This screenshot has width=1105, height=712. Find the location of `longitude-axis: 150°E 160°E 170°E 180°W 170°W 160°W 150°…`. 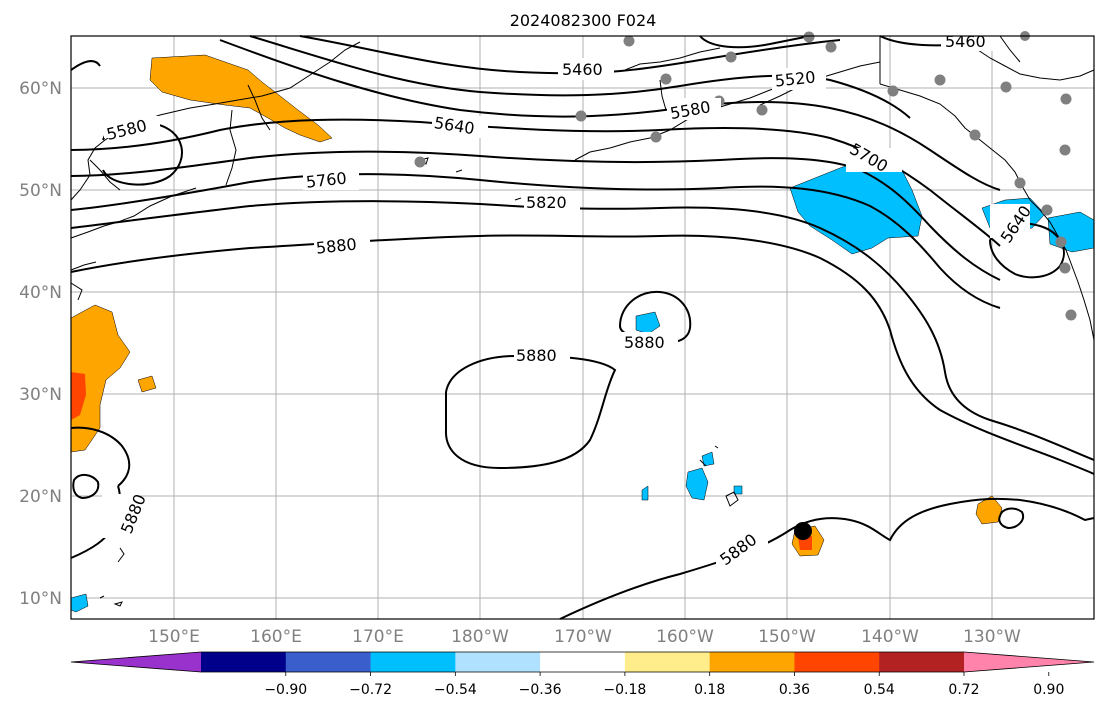

longitude-axis: 150°E 160°E 170°E 180°W 170°W 160°W 150°… is located at coordinates (584, 637).